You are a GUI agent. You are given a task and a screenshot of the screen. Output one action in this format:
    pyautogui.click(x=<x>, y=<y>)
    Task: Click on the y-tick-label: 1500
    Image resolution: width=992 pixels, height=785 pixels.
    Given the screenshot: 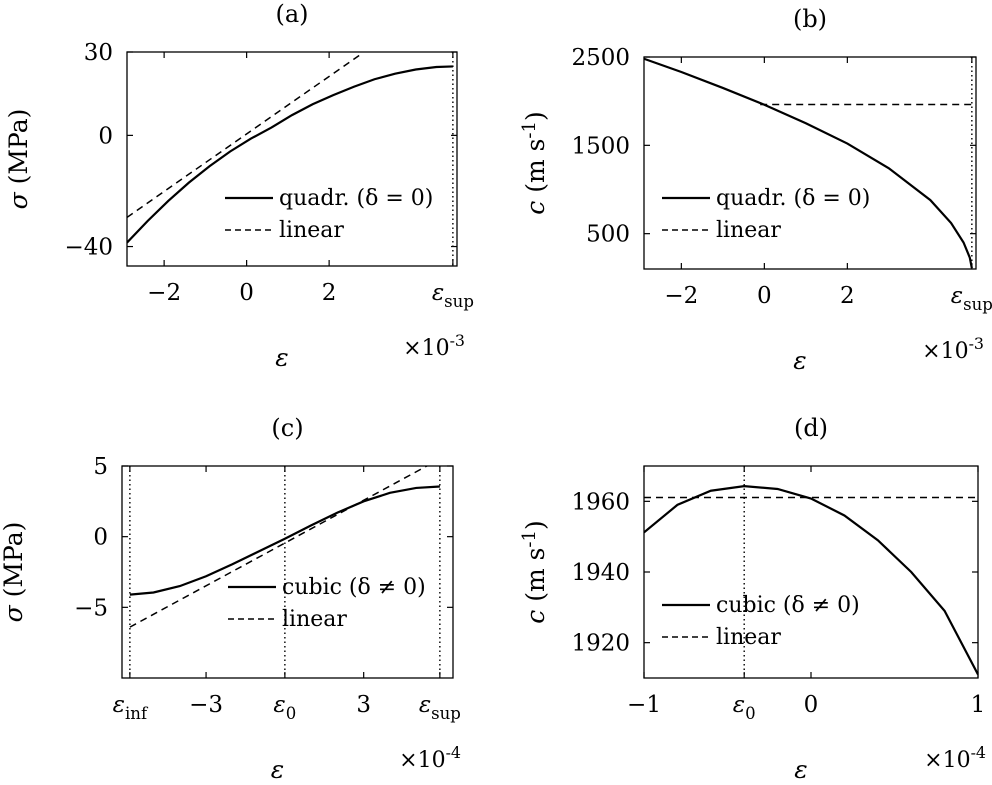 What is the action you would take?
    pyautogui.click(x=600, y=146)
    